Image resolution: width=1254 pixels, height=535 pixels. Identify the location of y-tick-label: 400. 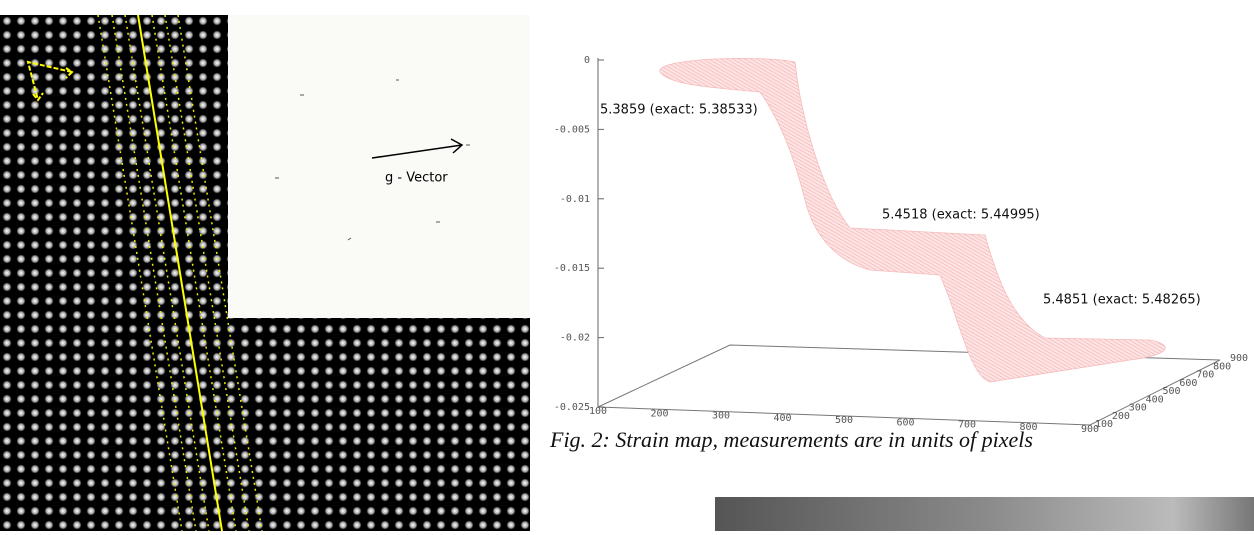
(1155, 399).